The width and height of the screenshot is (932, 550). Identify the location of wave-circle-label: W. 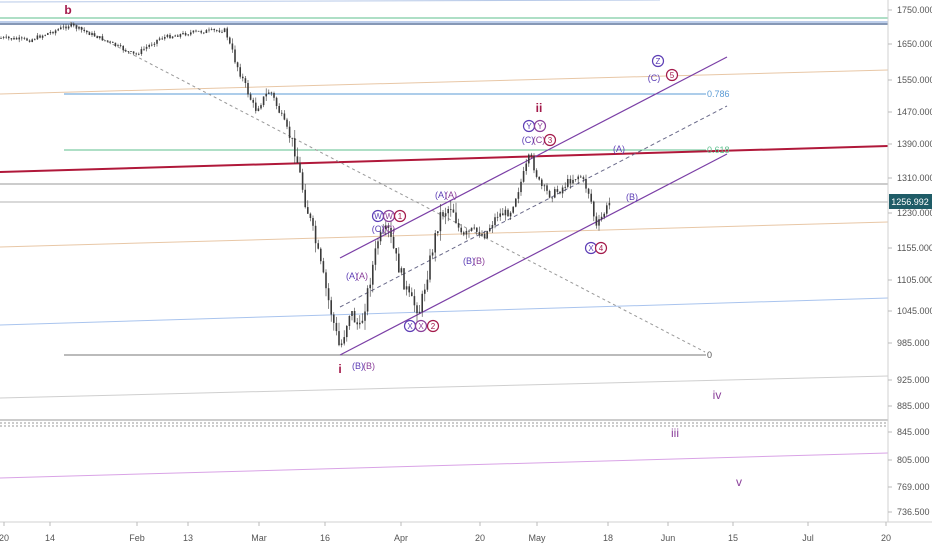
(378, 216).